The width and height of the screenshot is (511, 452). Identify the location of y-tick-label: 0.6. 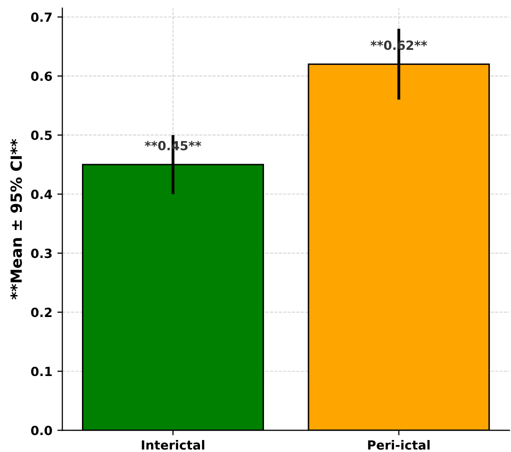
(41, 76).